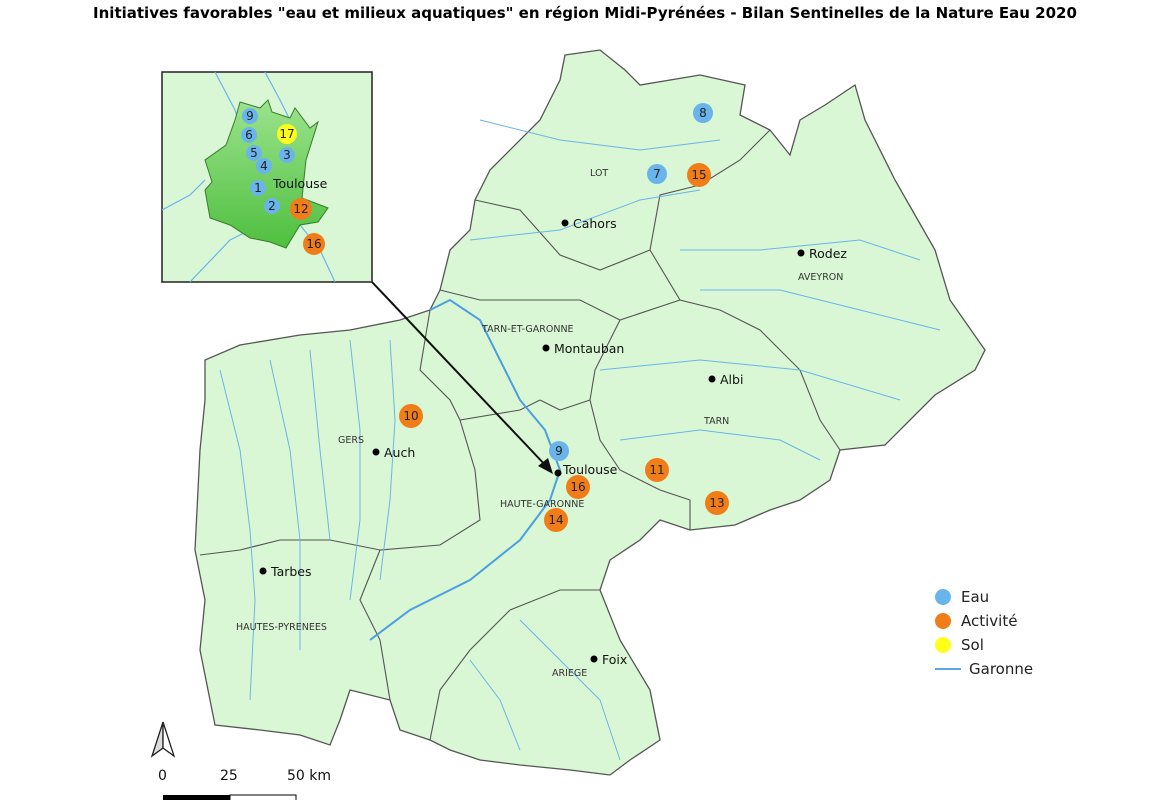 This screenshot has width=1170, height=800. I want to click on legend: Eau Activité Sol Garonne, so click(984, 633).